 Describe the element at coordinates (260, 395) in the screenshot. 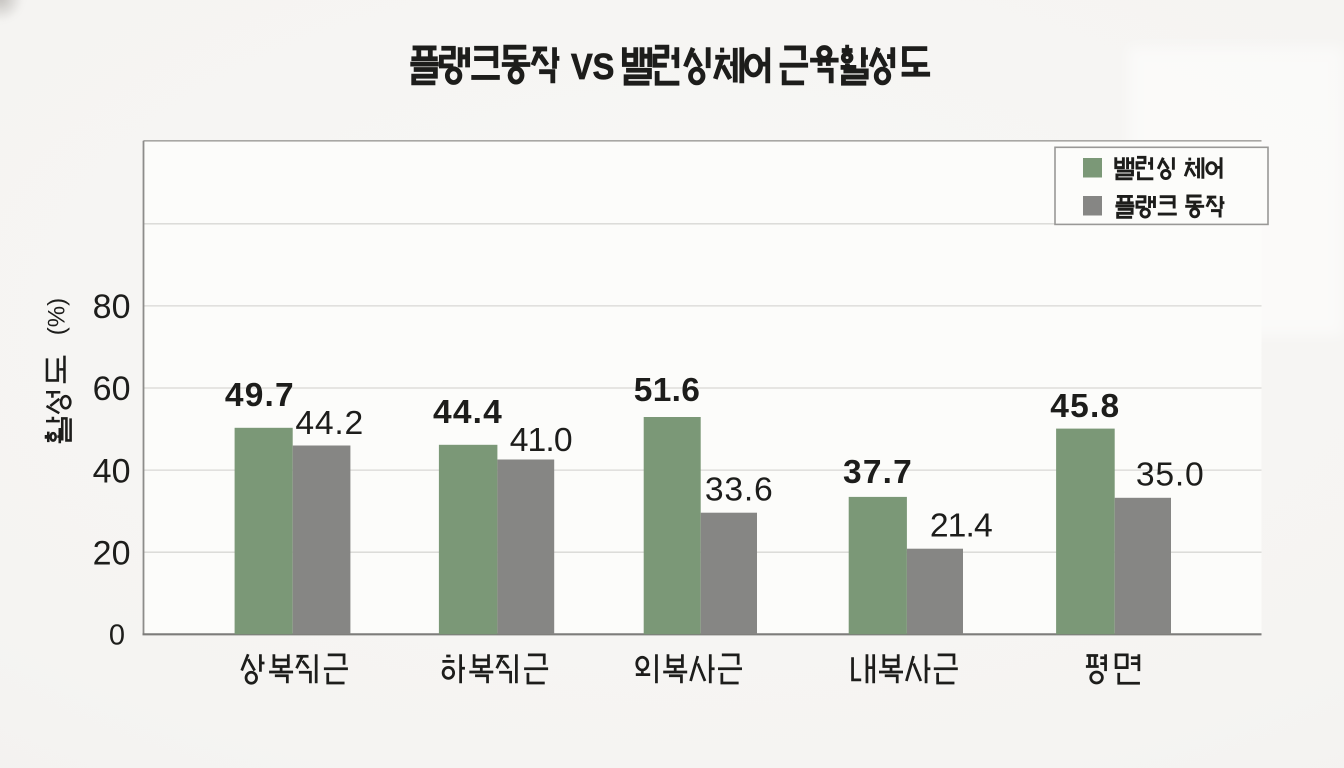

I see `svg-text: 49.7` at that location.